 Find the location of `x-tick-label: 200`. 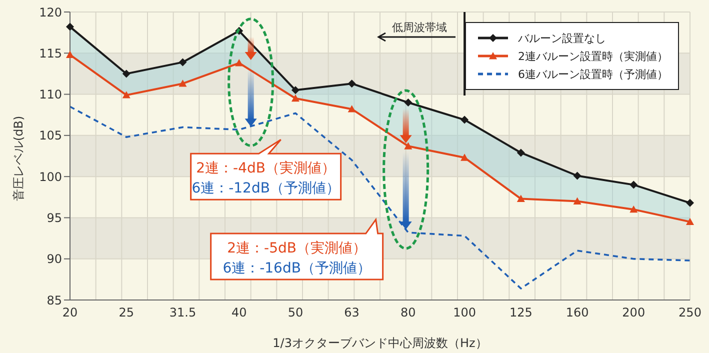

x-tick-label: 200 is located at coordinates (634, 313).